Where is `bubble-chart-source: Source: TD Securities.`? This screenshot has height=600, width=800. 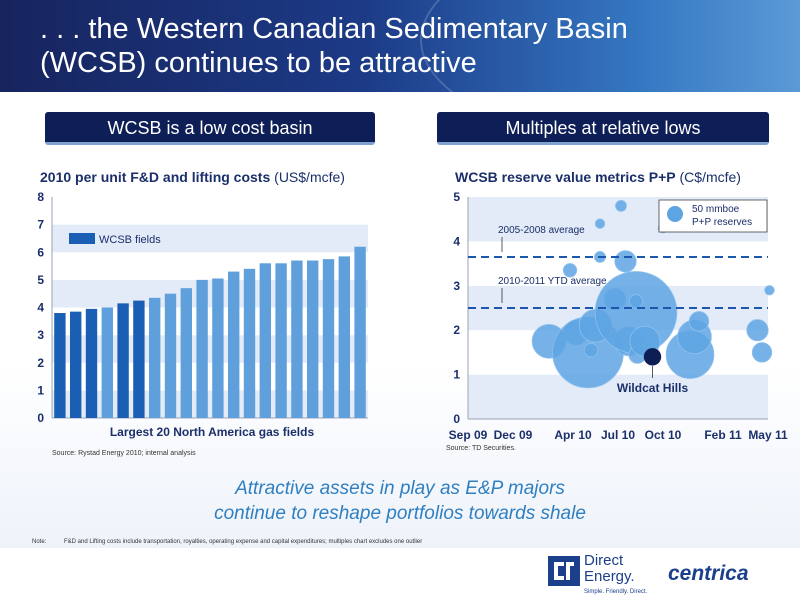
bubble-chart-source: Source: TD Securities. is located at coordinates (481, 448).